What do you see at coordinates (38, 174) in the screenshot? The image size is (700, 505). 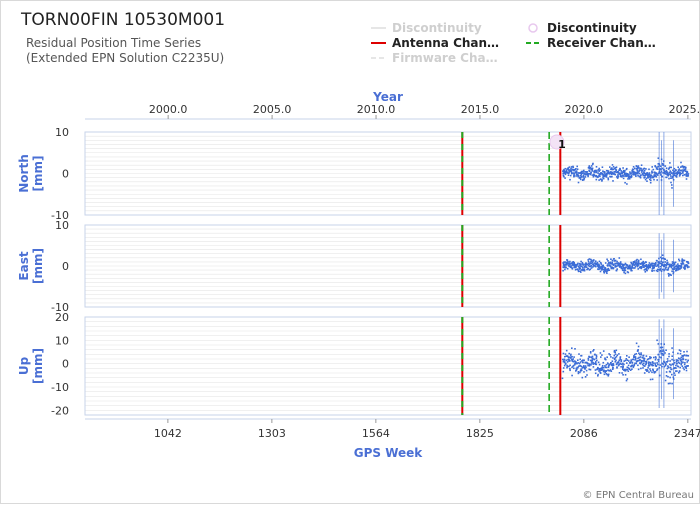 I see `y-axis-unit: [mm]` at bounding box center [38, 174].